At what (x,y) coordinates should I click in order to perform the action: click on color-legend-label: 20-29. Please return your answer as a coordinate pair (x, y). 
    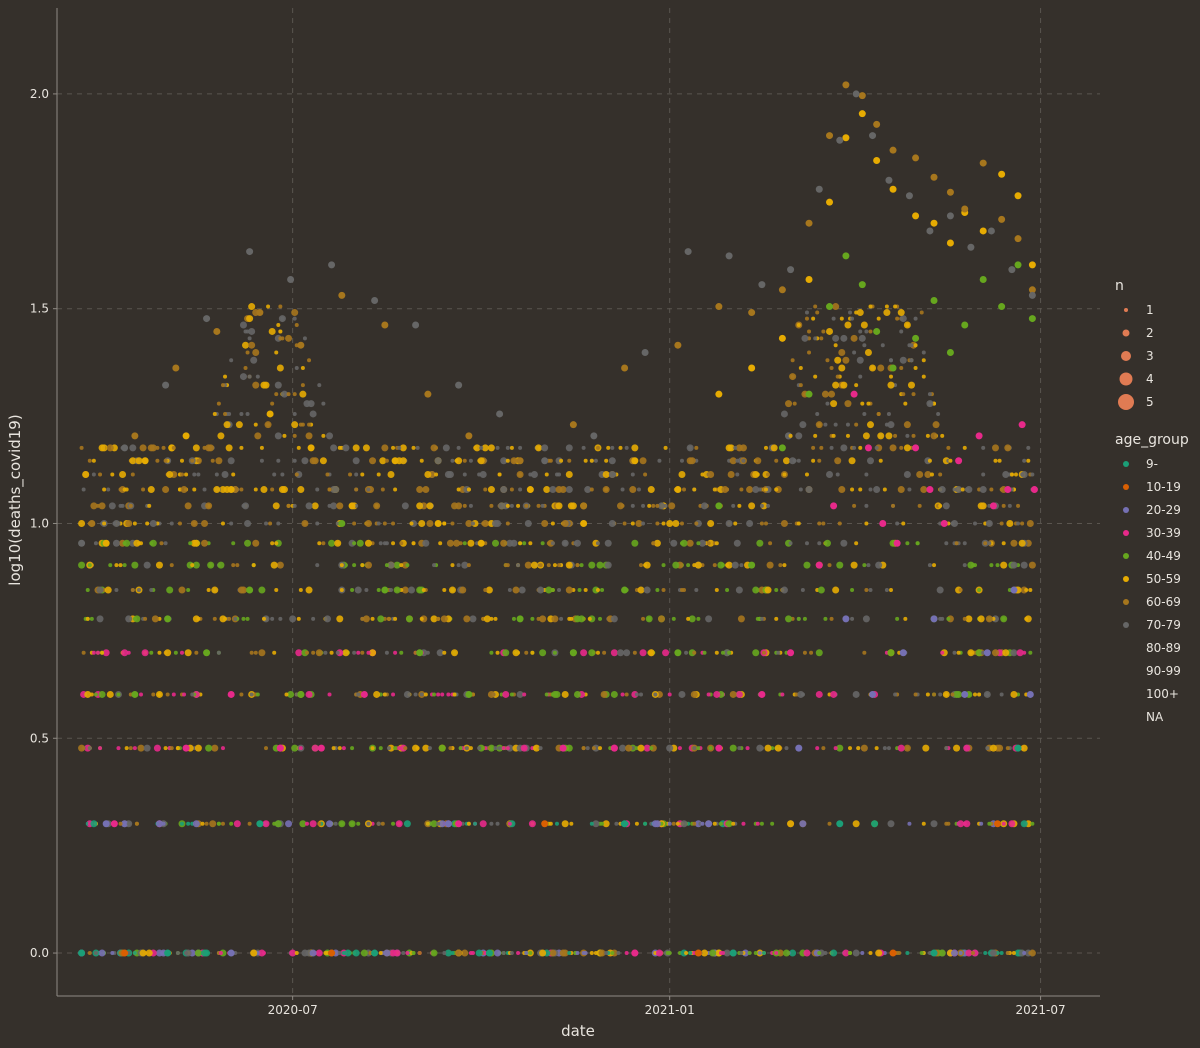
    Looking at the image, I should click on (1163, 510).